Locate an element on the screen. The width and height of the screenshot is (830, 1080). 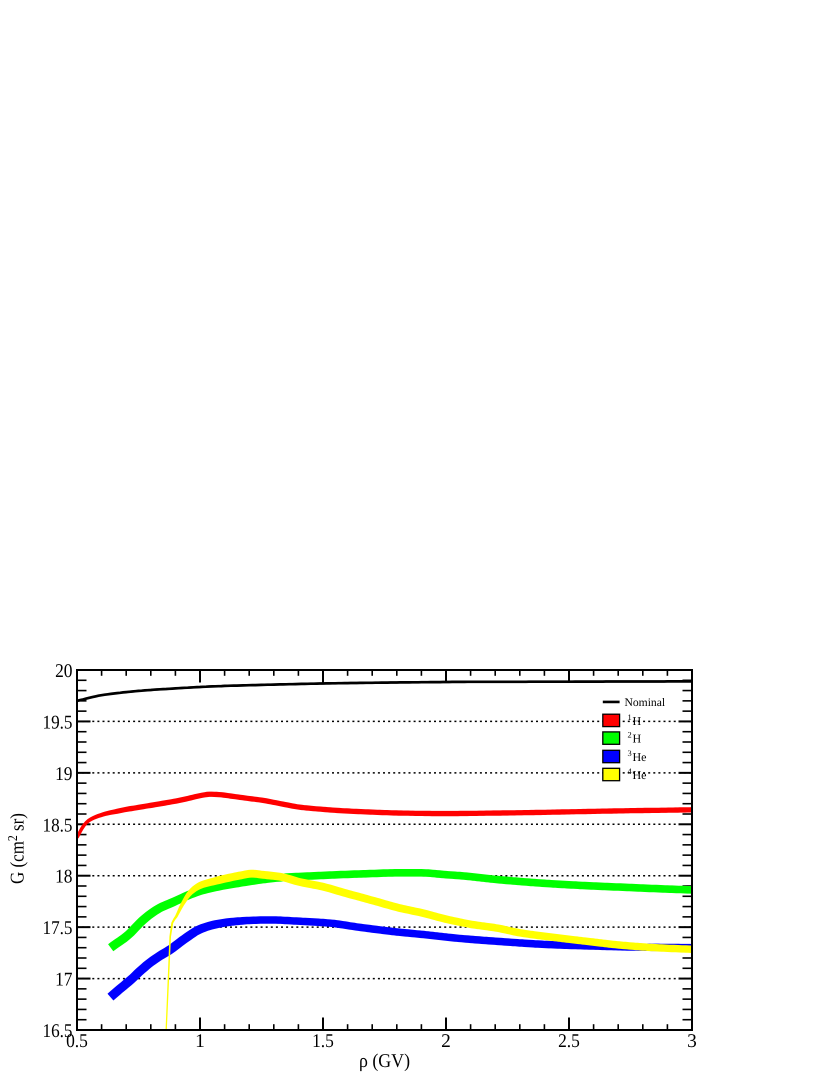
svg-text: 17.5 is located at coordinates (58, 928).